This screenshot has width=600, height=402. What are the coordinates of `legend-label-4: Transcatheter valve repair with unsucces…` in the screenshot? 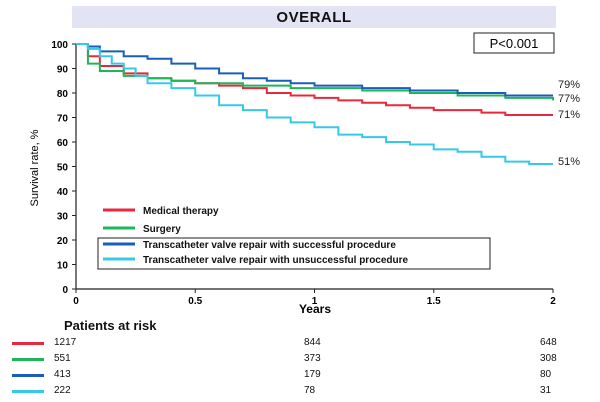 It's located at (276, 260).